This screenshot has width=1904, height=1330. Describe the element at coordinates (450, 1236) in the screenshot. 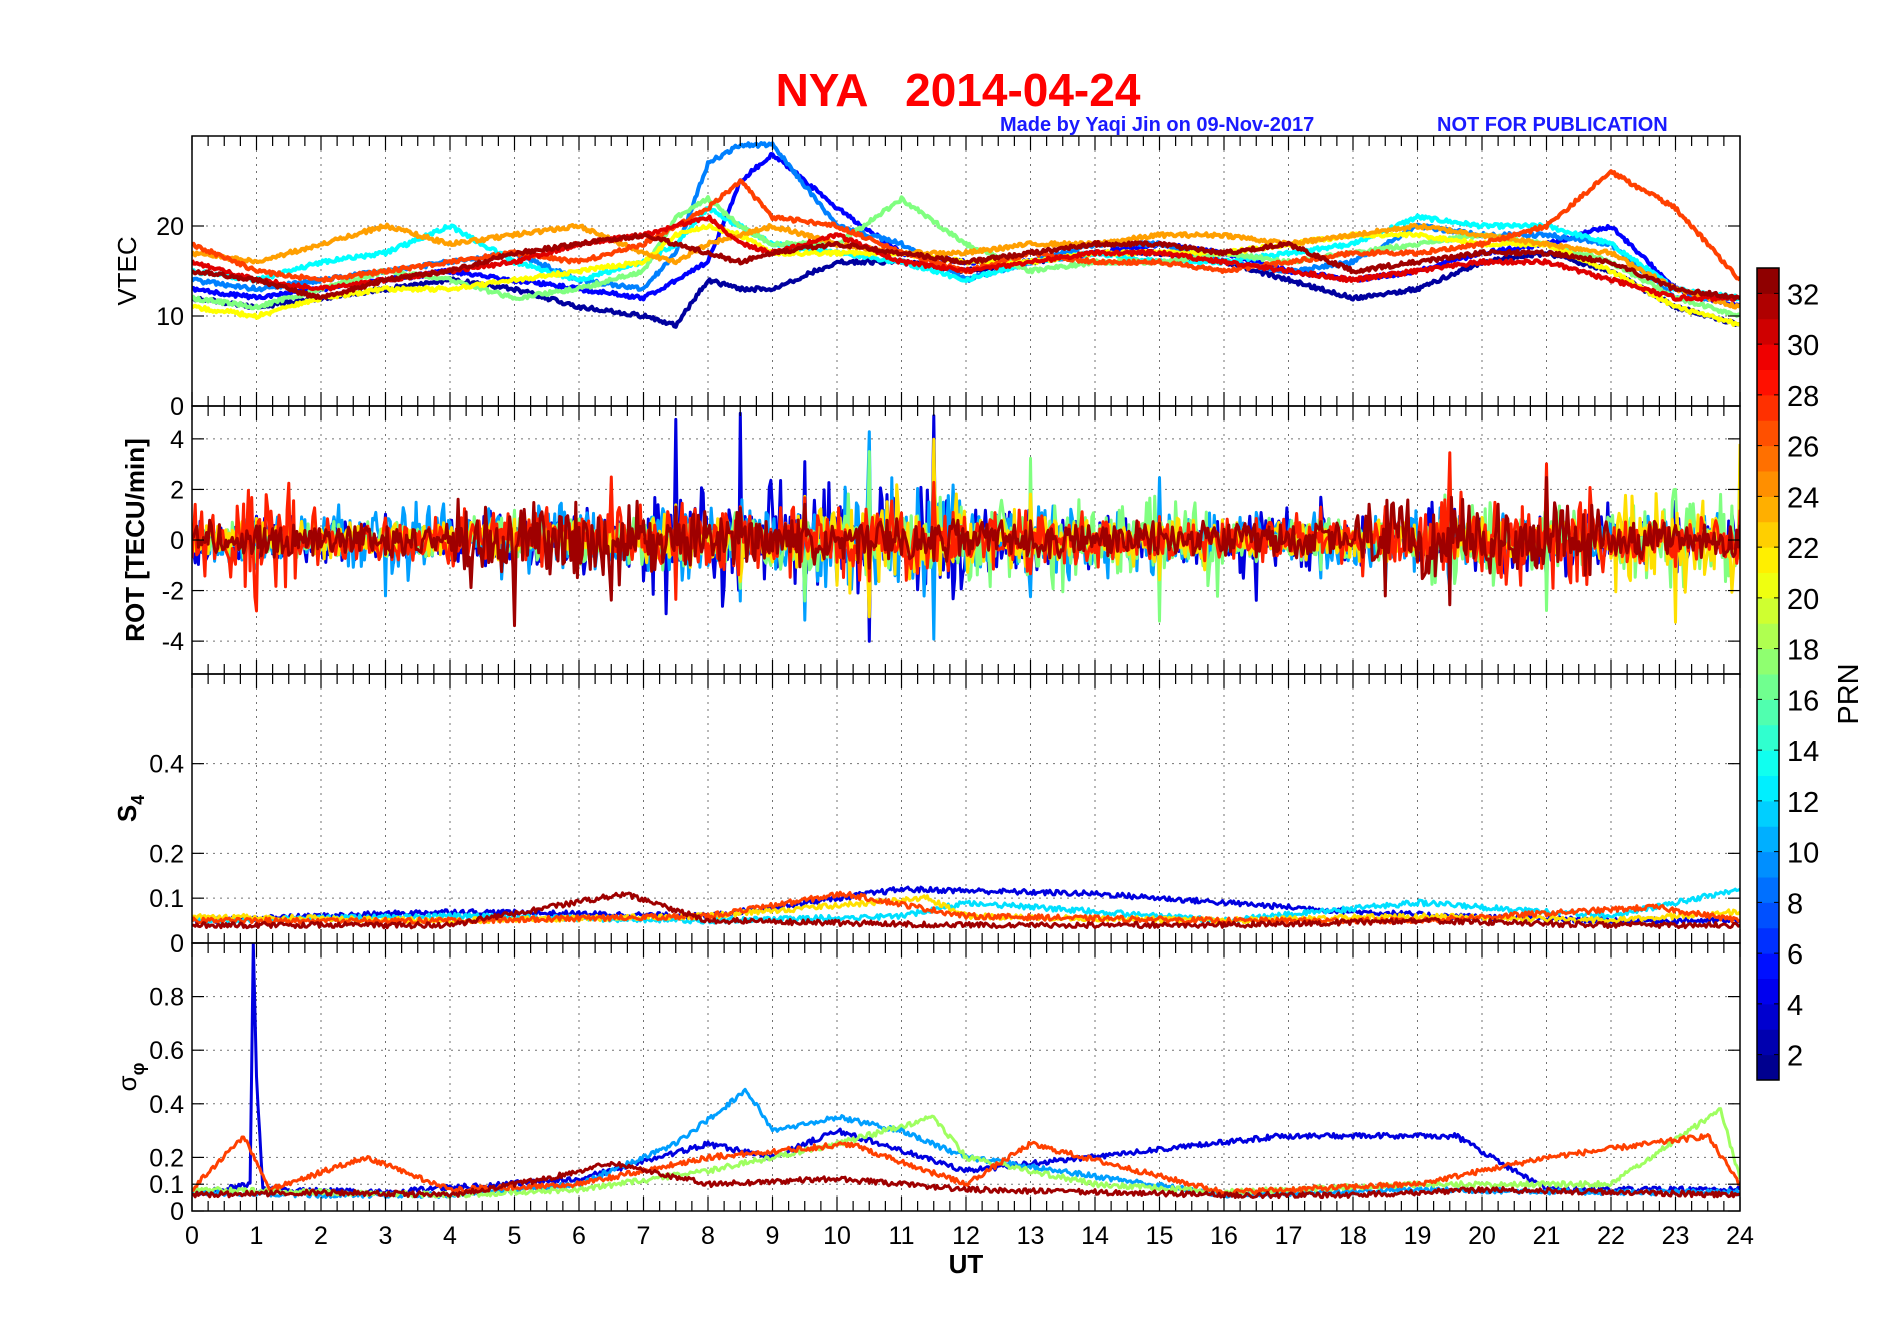

I see `x-tick-label: 4` at that location.